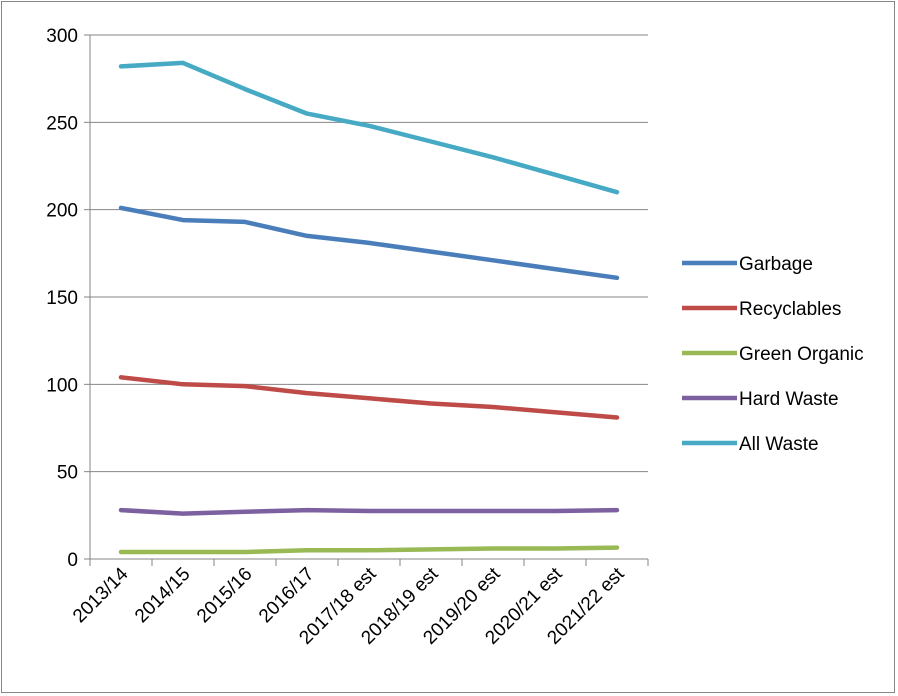 The width and height of the screenshot is (898, 696). What do you see at coordinates (790, 309) in the screenshot?
I see `legend-label: Recyclables` at bounding box center [790, 309].